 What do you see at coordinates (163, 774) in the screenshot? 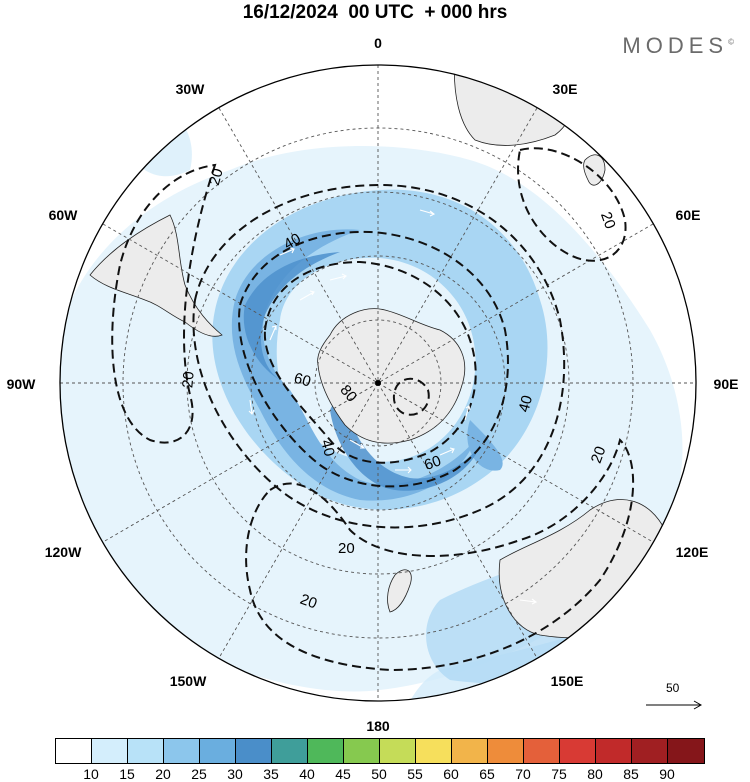
I see `colorbar-tick-label: 20` at bounding box center [163, 774].